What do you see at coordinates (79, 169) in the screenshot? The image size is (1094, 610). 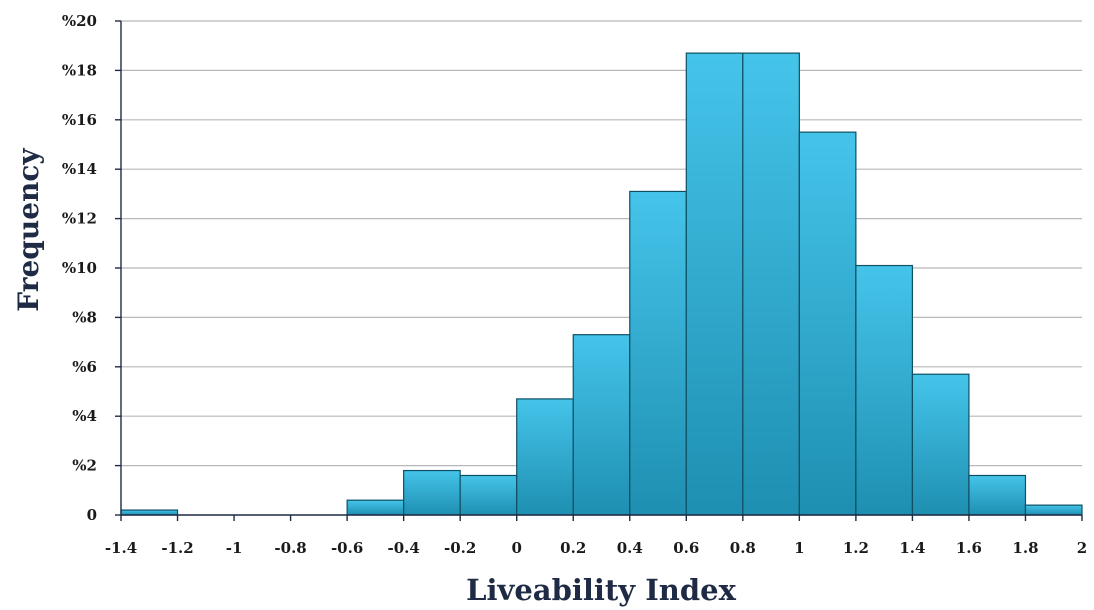 I see `y-tick-label: %14` at bounding box center [79, 169].